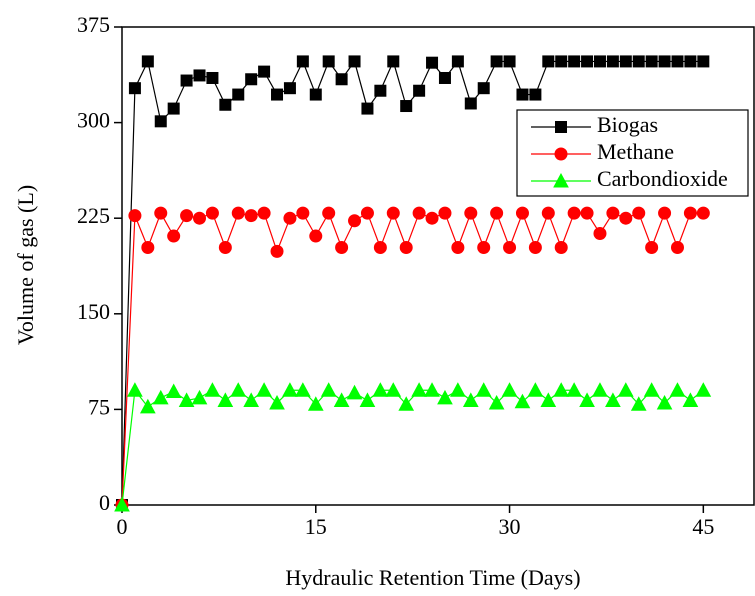 The height and width of the screenshot is (596, 755). I want to click on x-tick-label: 0, so click(122, 526).